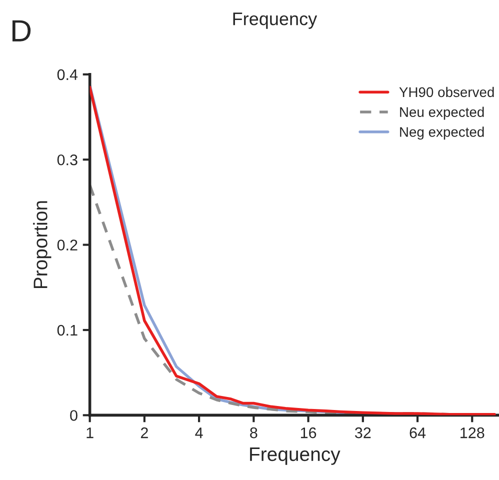  What do you see at coordinates (67, 74) in the screenshot?
I see `y-tick-label: 0.4` at bounding box center [67, 74].